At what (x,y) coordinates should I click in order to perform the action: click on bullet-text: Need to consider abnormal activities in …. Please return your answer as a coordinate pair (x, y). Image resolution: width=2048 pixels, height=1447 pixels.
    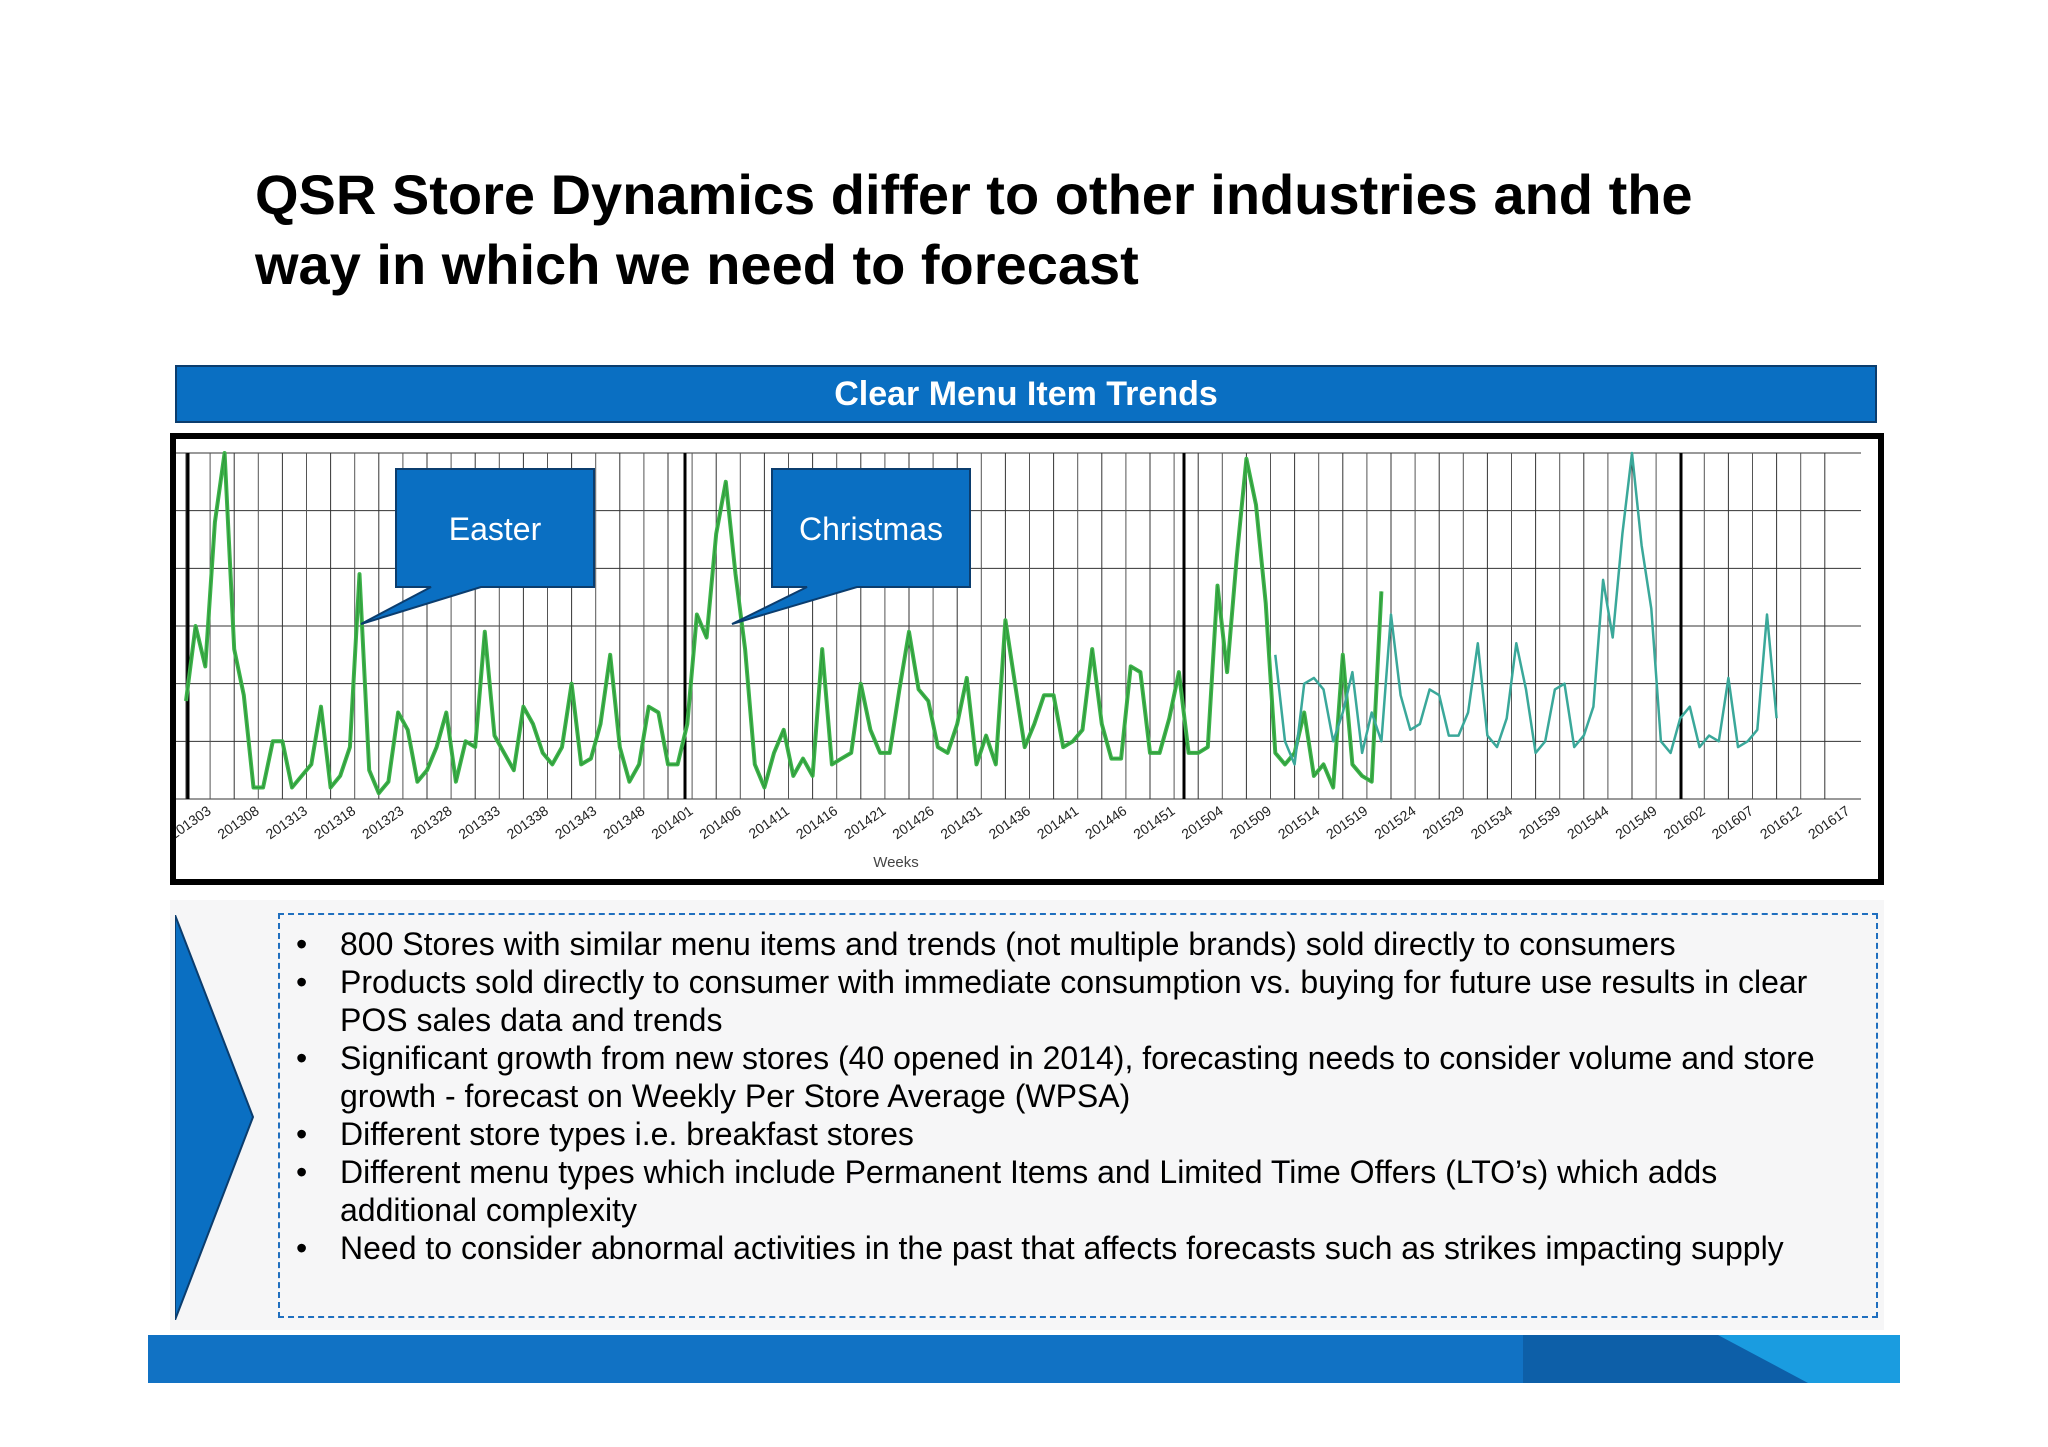
    Looking at the image, I should click on (1062, 1248).